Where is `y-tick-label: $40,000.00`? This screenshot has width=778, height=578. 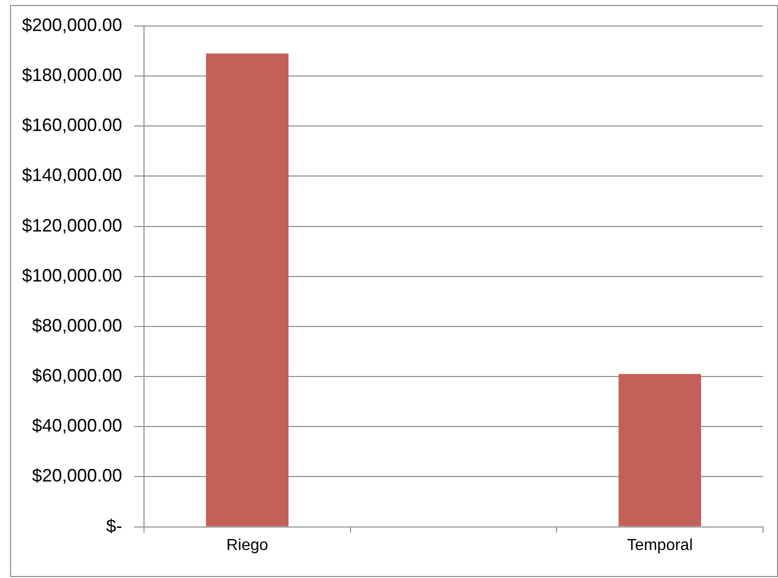 y-tick-label: $40,000.00 is located at coordinates (77, 426).